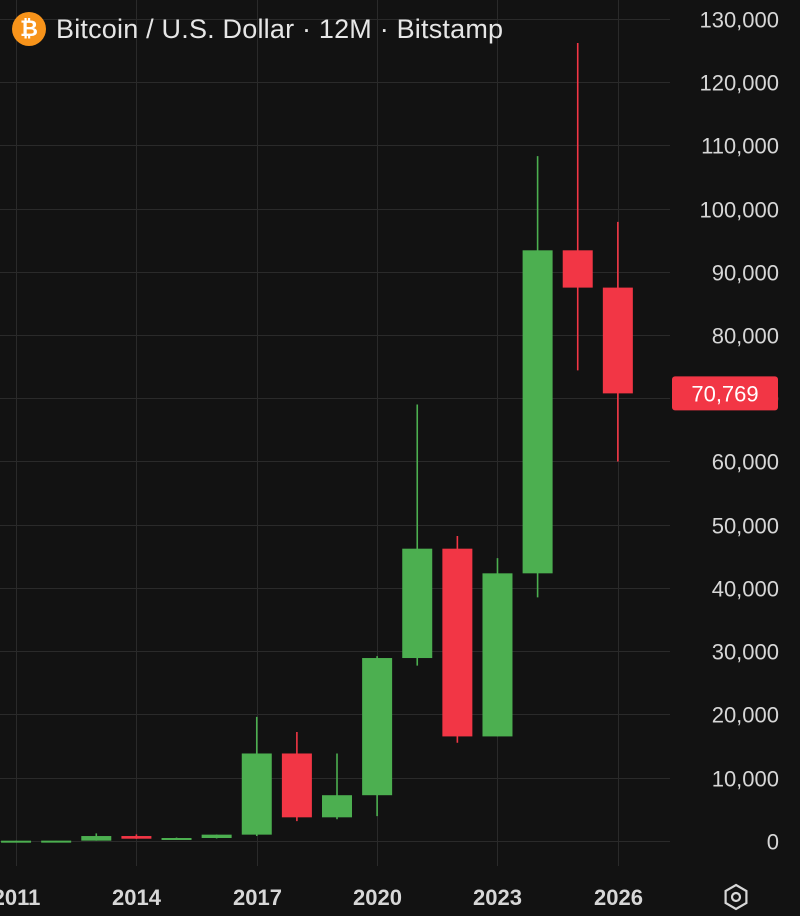 The width and height of the screenshot is (800, 916). What do you see at coordinates (257, 897) in the screenshot?
I see `x-tick-label: 2017` at bounding box center [257, 897].